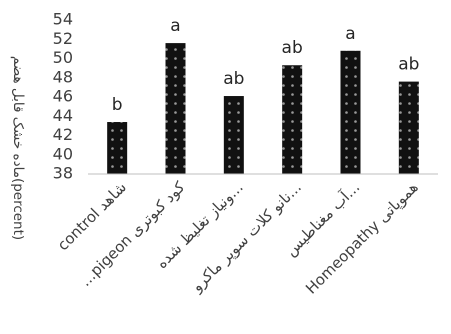 Image resolution: width=451 pixels, height=334 pixels. What do you see at coordinates (63, 96) in the screenshot?
I see `y-tick-label: 46` at bounding box center [63, 96].